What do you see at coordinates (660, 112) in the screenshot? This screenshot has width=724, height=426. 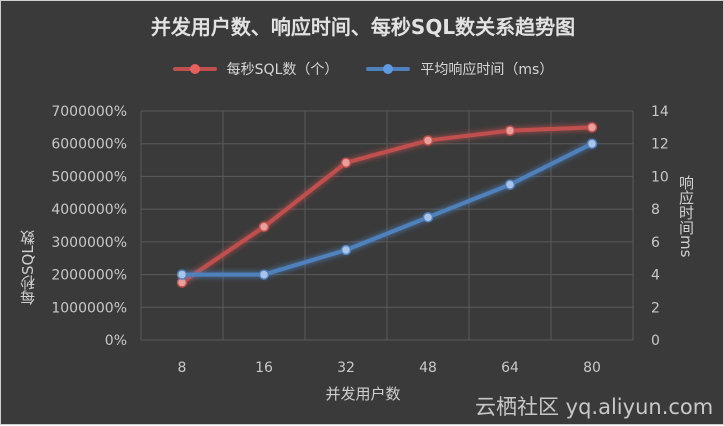 I see `y2-tick-label: 14` at bounding box center [660, 112].